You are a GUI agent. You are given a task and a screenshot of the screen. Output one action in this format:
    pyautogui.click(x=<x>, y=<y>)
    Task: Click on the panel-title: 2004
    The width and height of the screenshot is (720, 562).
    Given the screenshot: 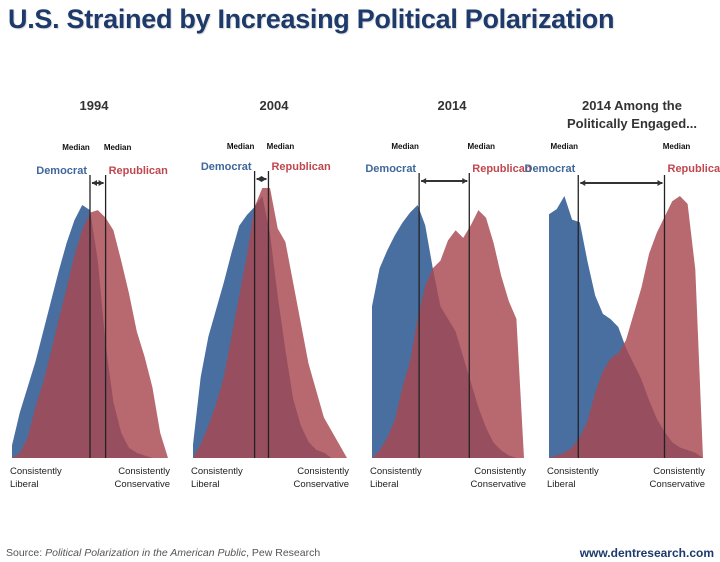 What is the action you would take?
    pyautogui.click(x=275, y=105)
    